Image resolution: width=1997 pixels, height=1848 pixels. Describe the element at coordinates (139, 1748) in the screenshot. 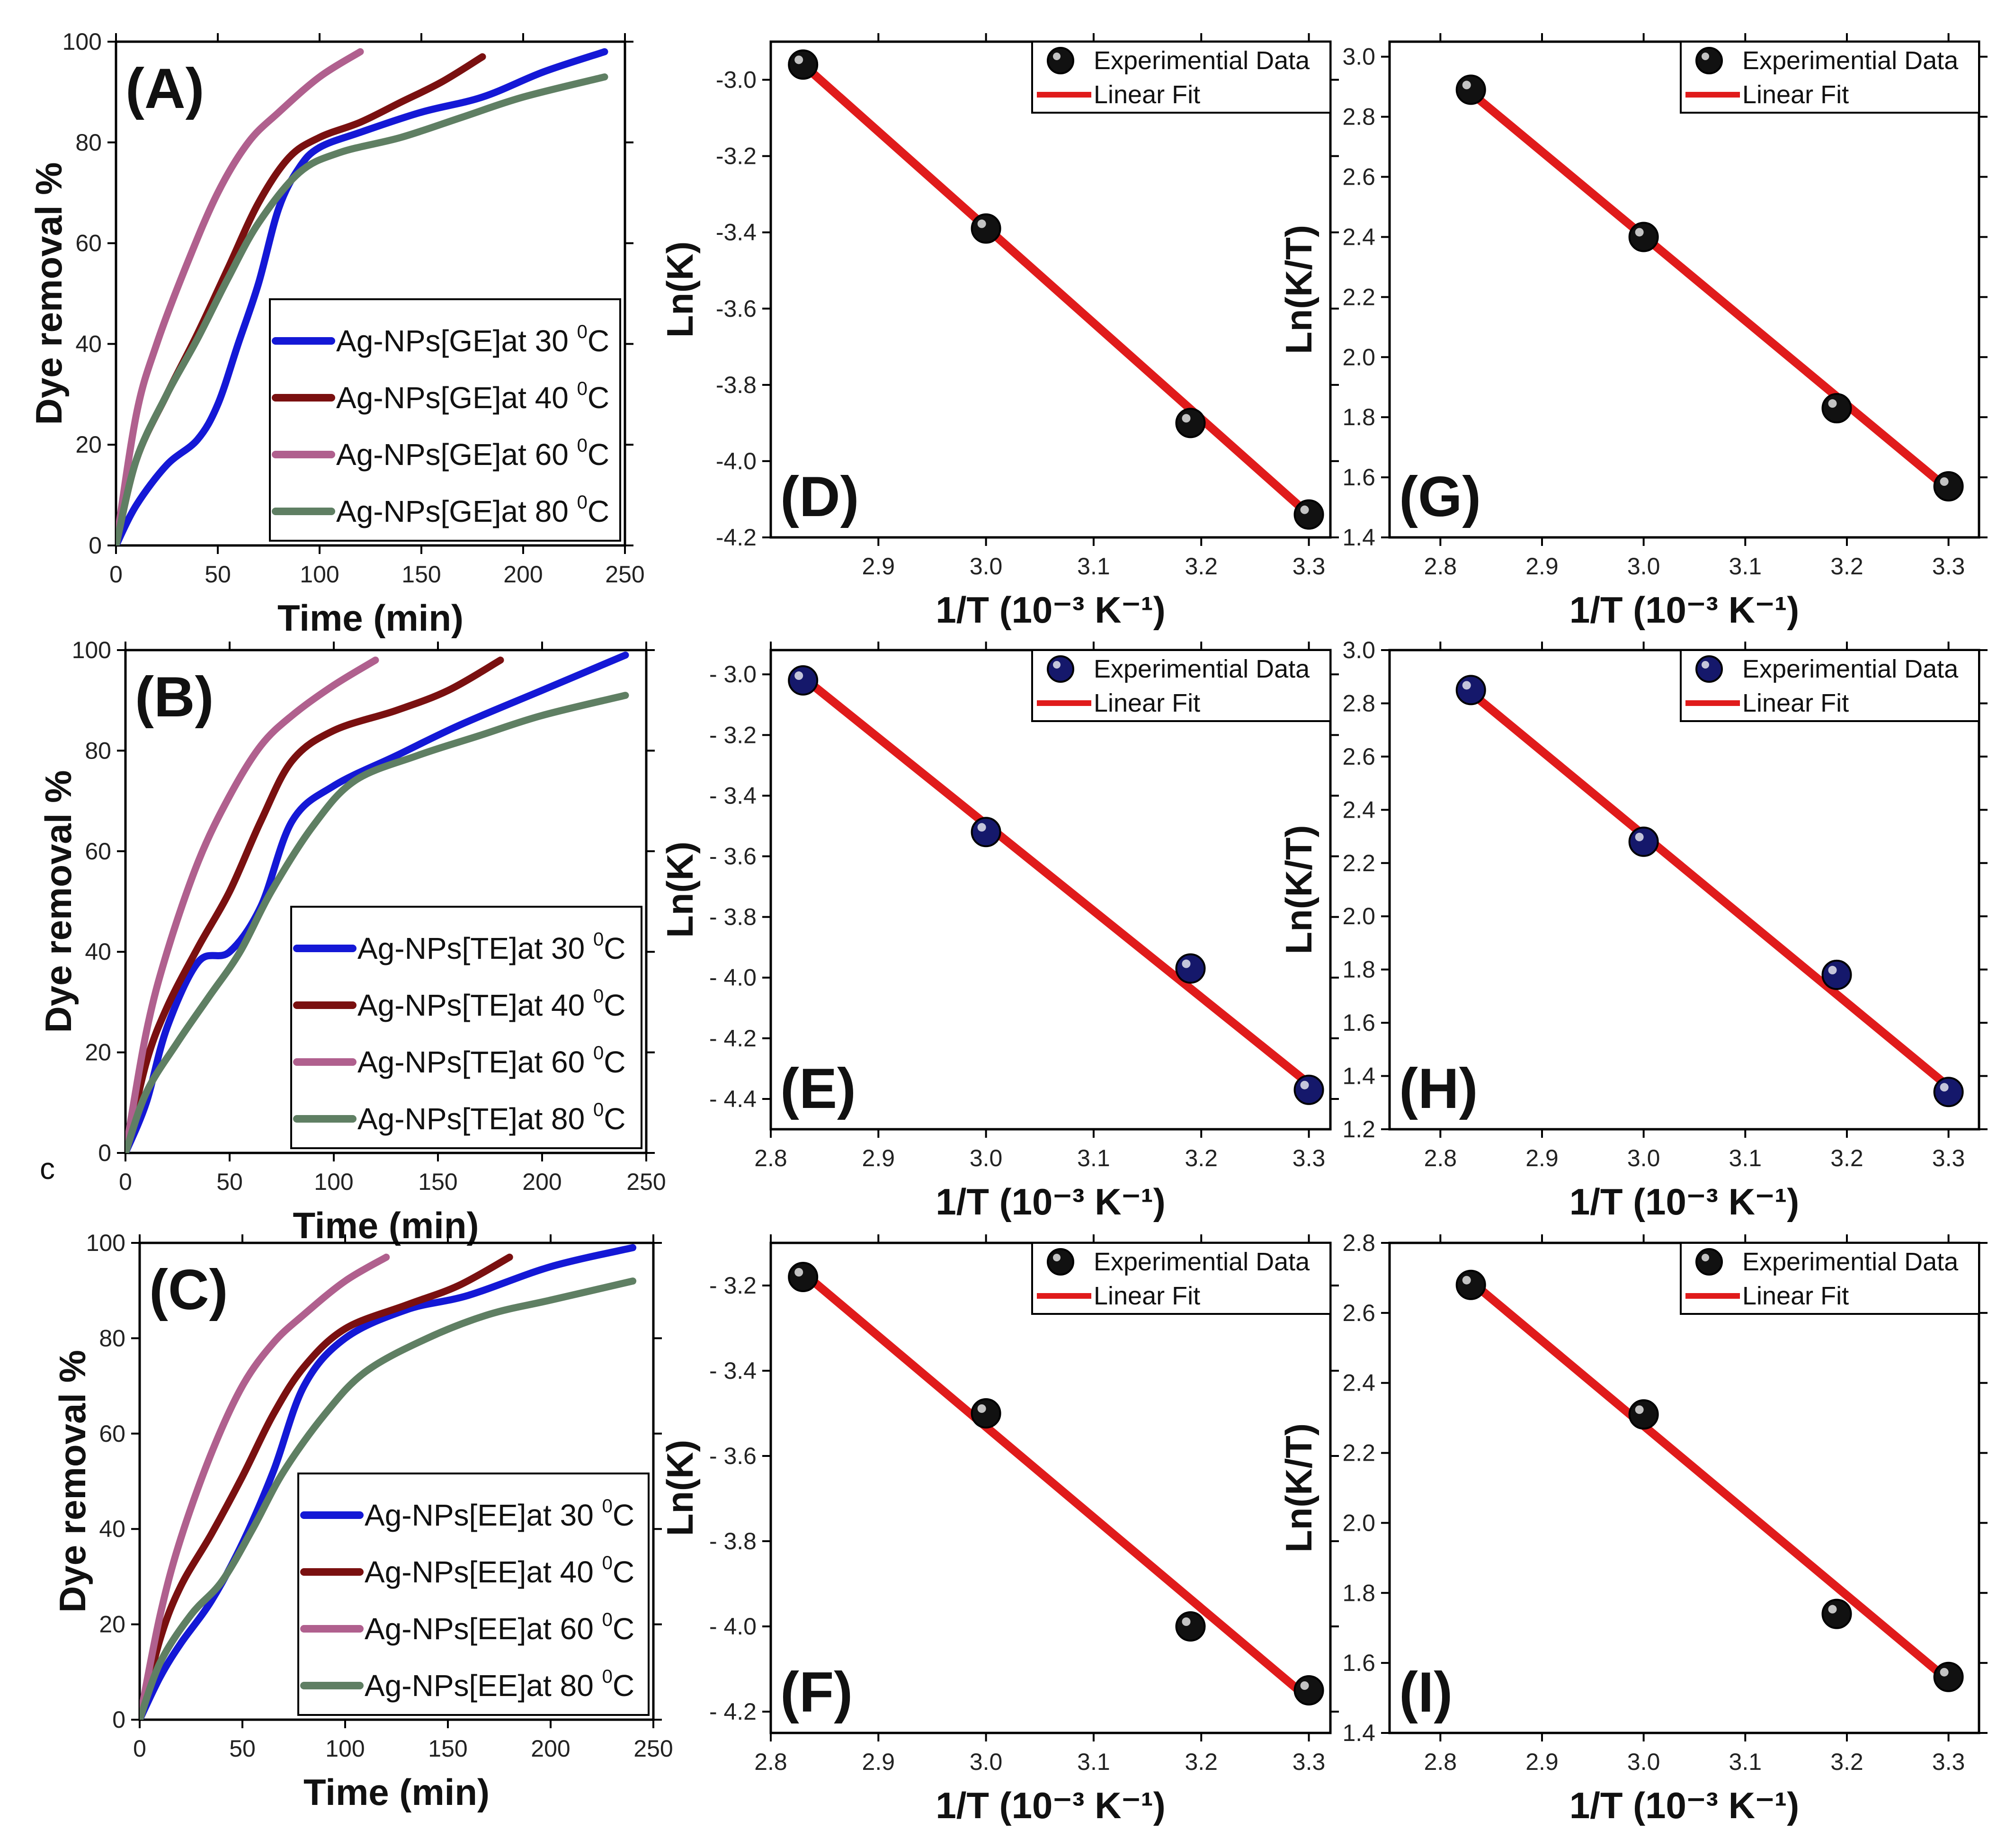

I see `x-tick-label: 0` at that location.